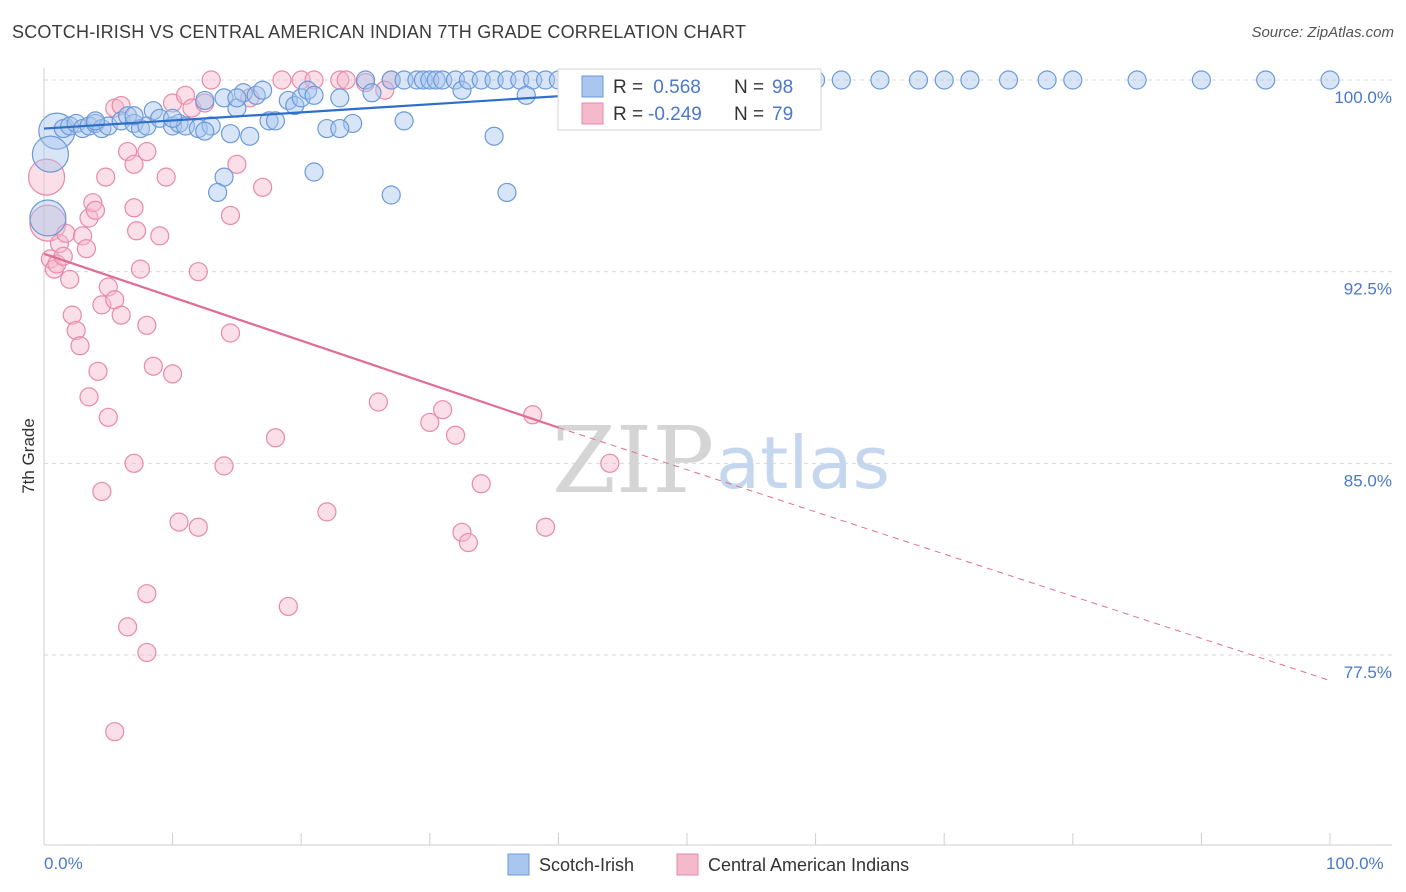  Describe the element at coordinates (675, 114) in the screenshot. I see `legend-r-value-2: -0.249` at that location.